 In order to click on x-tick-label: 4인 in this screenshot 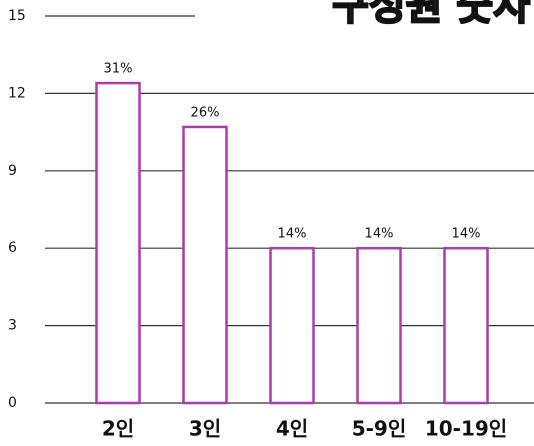, I will do `click(292, 429)`.